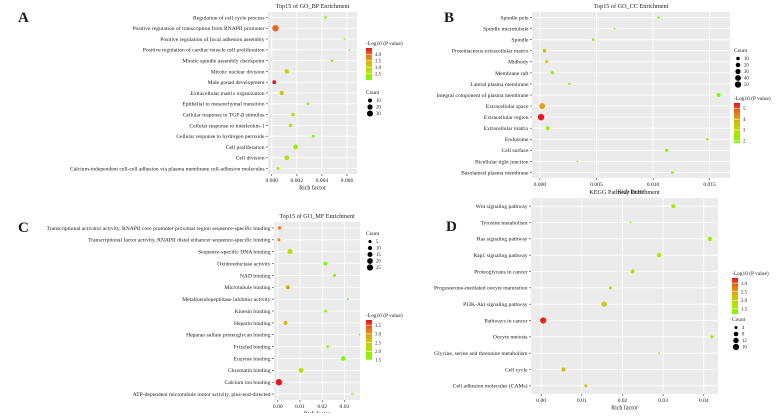  What do you see at coordinates (377, 242) in the screenshot?
I see `size-legend-label: 5` at bounding box center [377, 242].